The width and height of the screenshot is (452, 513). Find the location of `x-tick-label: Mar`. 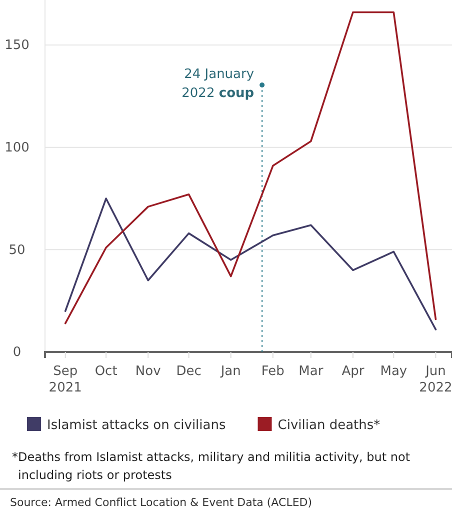

x-tick-label: Mar is located at coordinates (311, 372).